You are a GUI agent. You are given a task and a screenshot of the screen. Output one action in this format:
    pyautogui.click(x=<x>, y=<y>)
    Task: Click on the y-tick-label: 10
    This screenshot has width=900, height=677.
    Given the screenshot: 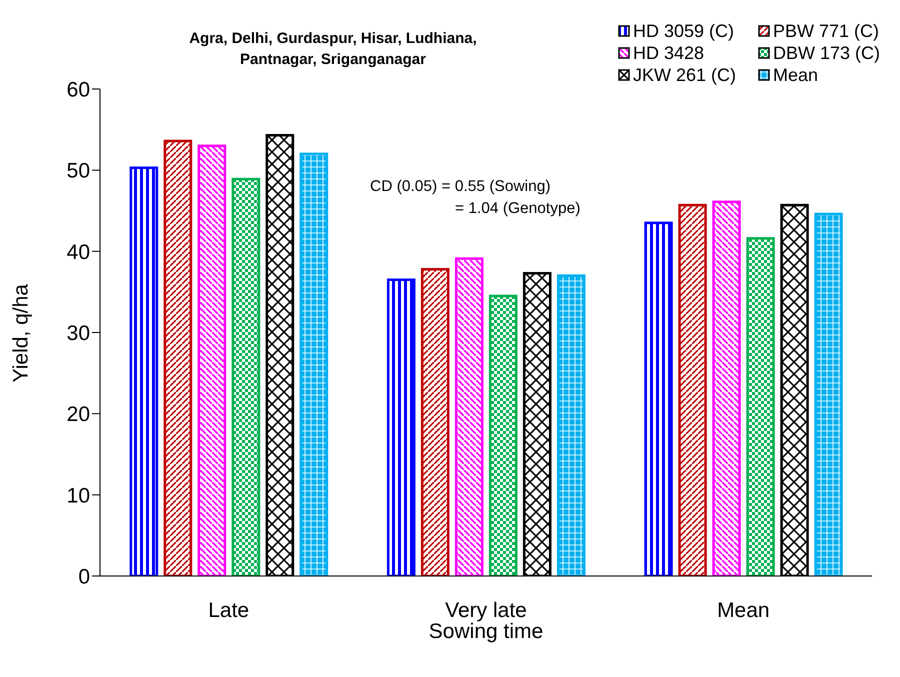 What is the action you would take?
    pyautogui.click(x=78, y=496)
    